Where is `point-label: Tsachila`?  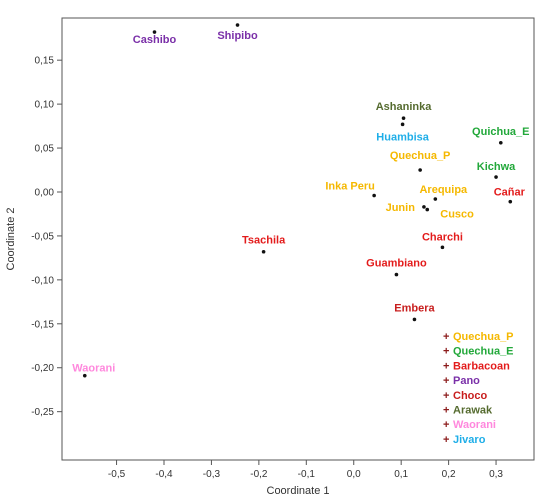
point-label: Tsachila is located at coordinates (264, 241).